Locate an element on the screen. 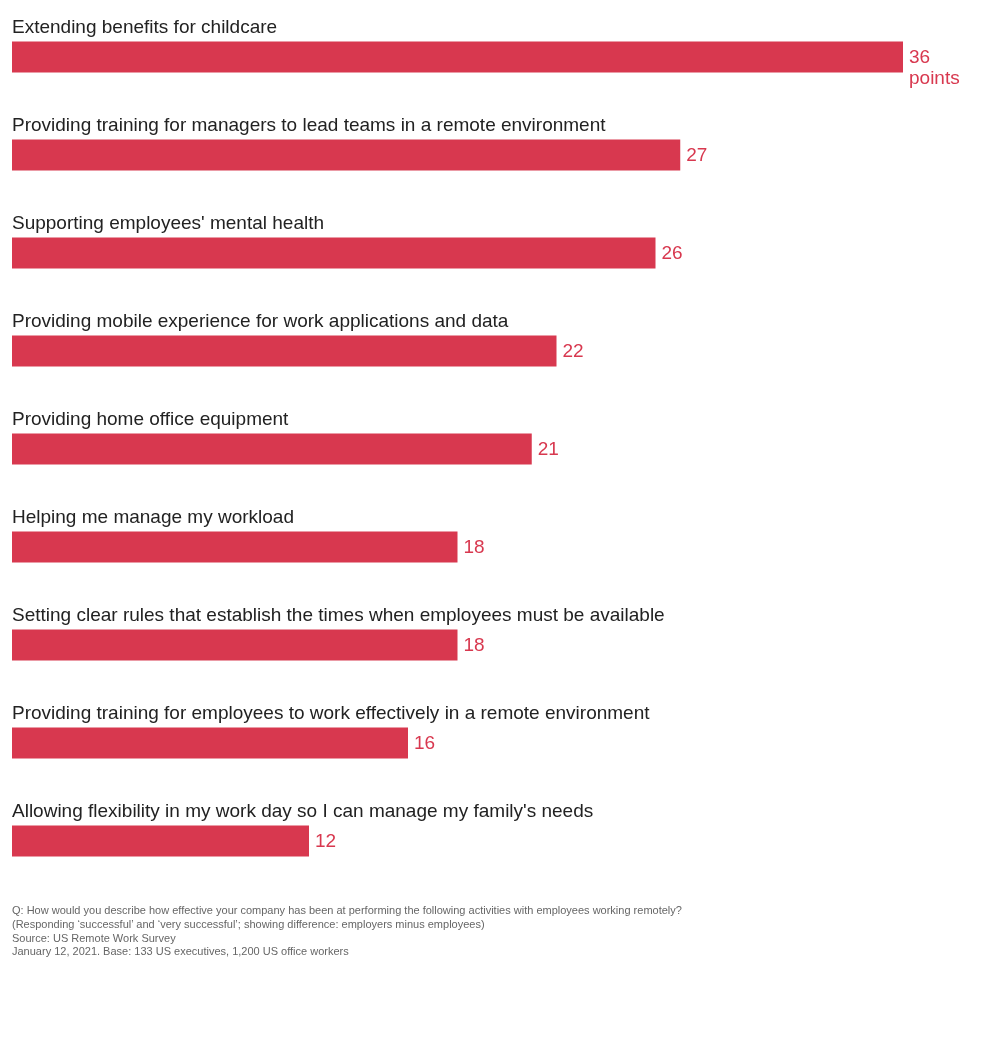 This screenshot has height=1048, width=991. text: (Responding ‘successful’ and ‘very successful’; showing difference: employers minus employees) is located at coordinates (249, 924).